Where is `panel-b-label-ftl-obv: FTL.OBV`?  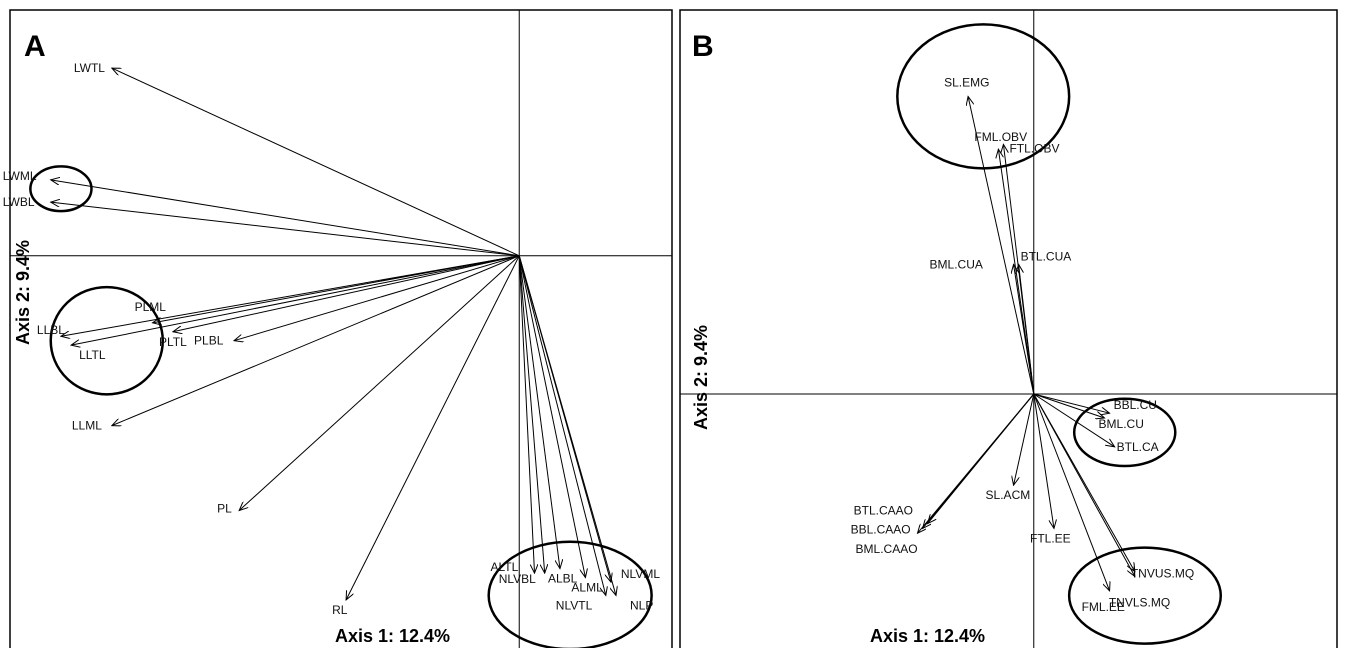
panel-b-label-ftl-obv: FTL.OBV is located at coordinates (1034, 148).